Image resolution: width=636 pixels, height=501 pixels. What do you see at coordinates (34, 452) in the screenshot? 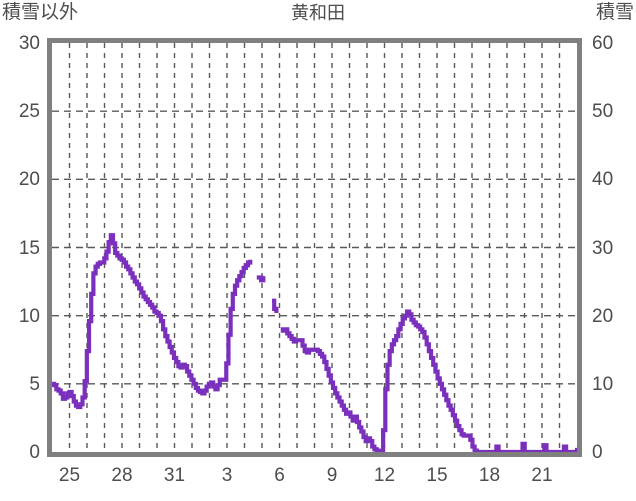
I see `left-axis-tick-label: 0` at bounding box center [34, 452].